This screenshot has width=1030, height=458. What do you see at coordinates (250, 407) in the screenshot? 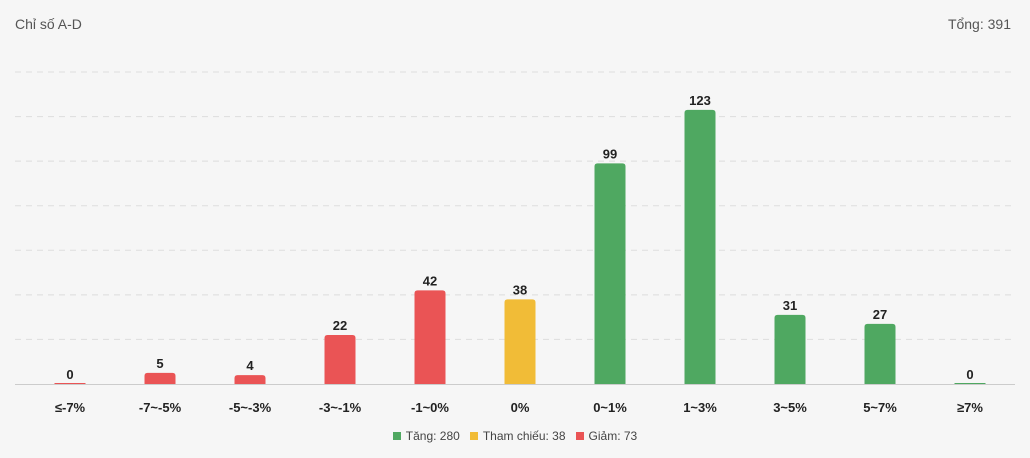
I see `x-tick-label: -5~-3%` at bounding box center [250, 407].